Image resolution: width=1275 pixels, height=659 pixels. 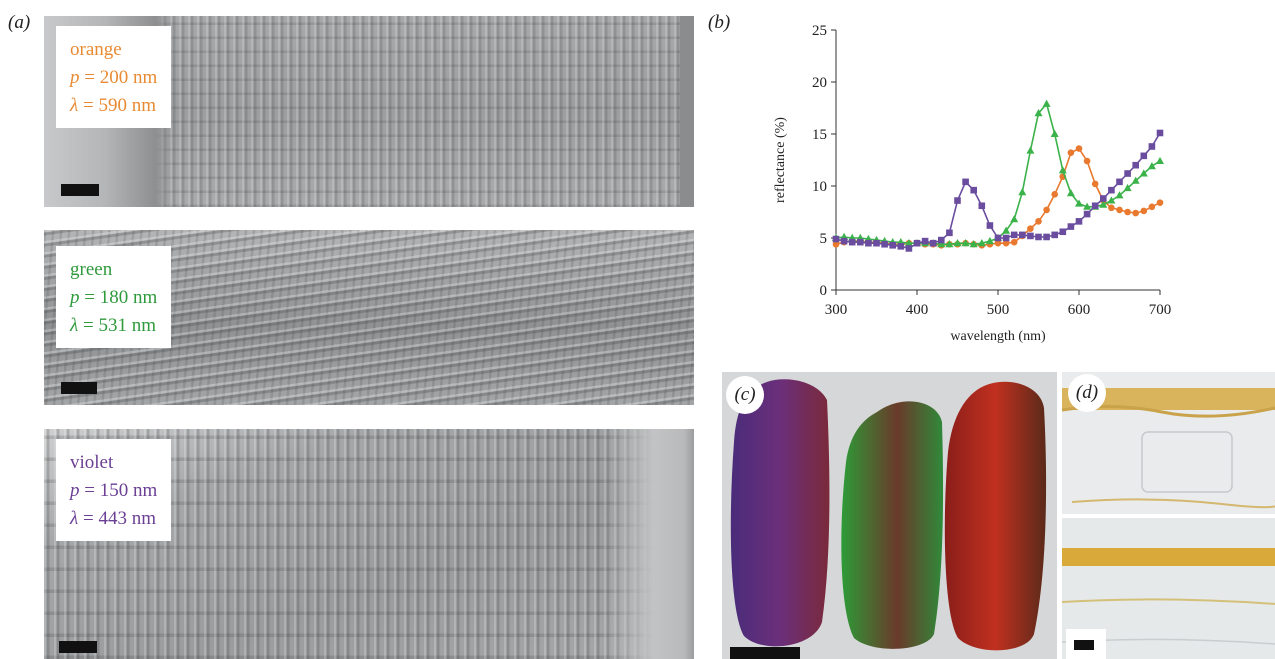 What do you see at coordinates (369, 317) in the screenshot?
I see `sem-image-green: green p = 180 nm λ = 531 nm` at bounding box center [369, 317].